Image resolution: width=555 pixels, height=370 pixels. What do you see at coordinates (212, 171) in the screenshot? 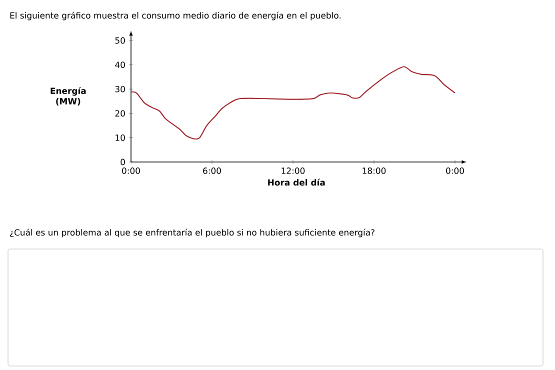
I see `x-tick-label: 6:00` at bounding box center [212, 171].